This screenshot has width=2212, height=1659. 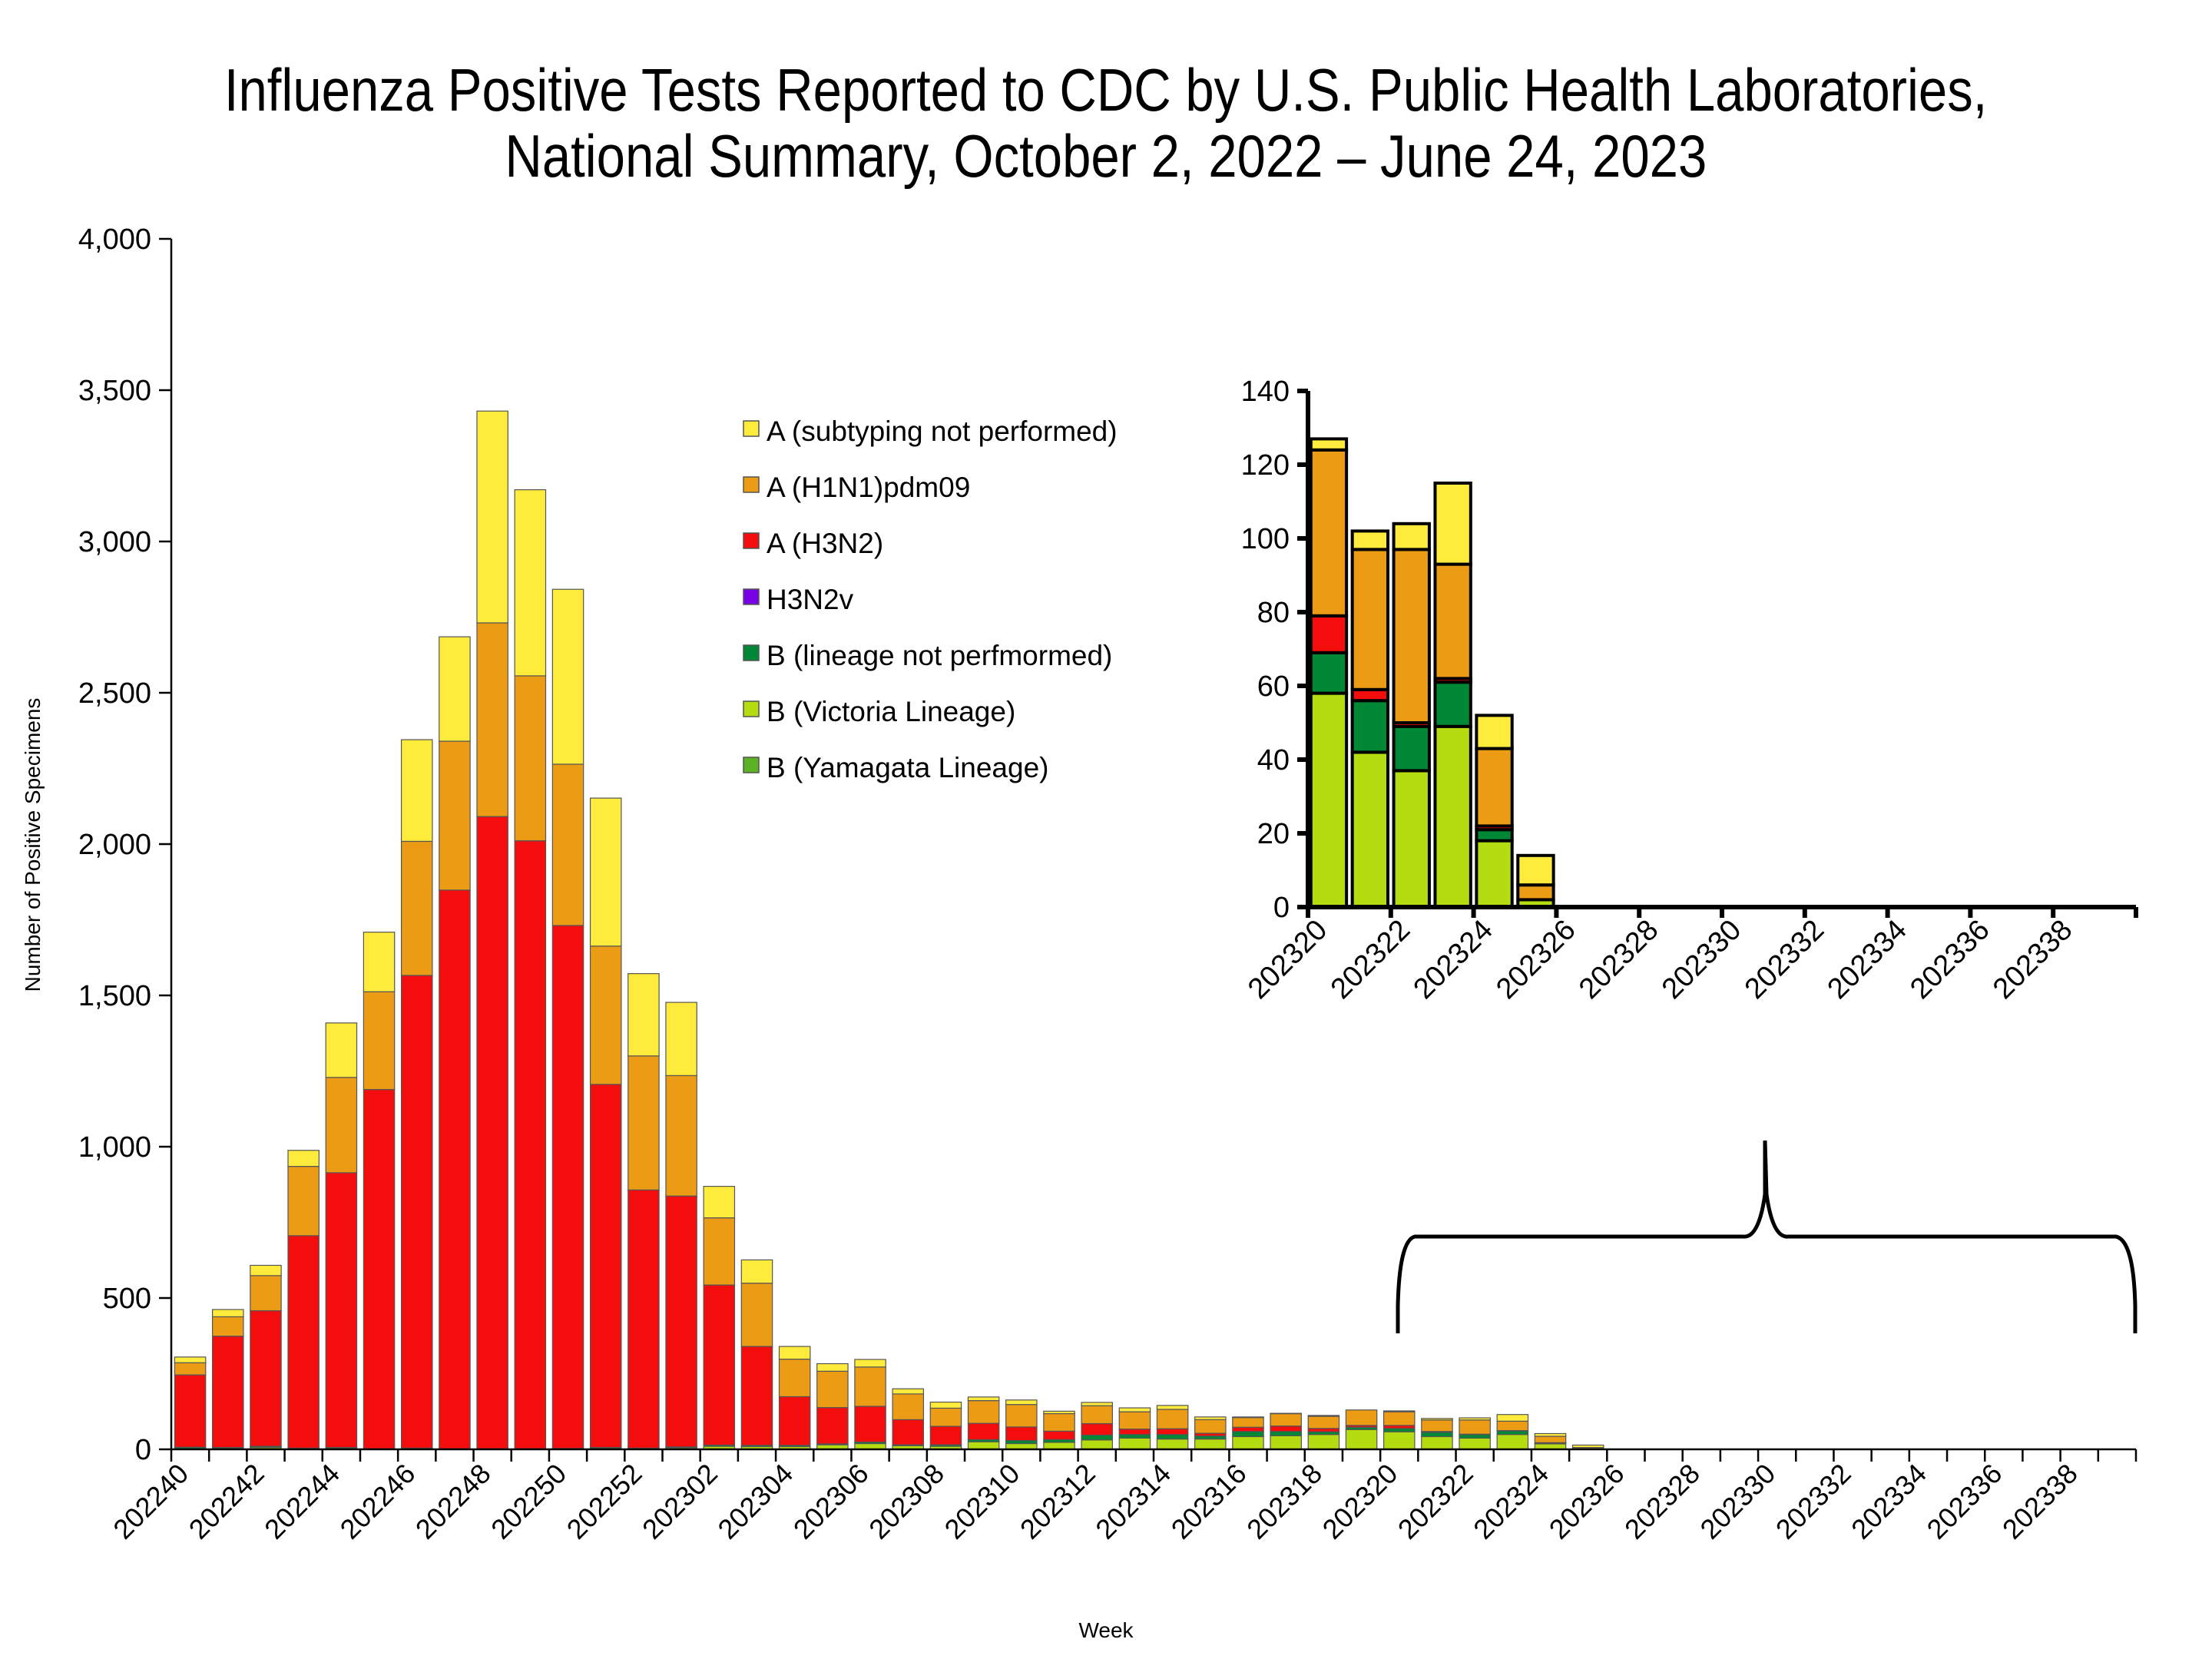 What do you see at coordinates (983, 1502) in the screenshot?
I see `main-x-tick-label: 202310` at bounding box center [983, 1502].